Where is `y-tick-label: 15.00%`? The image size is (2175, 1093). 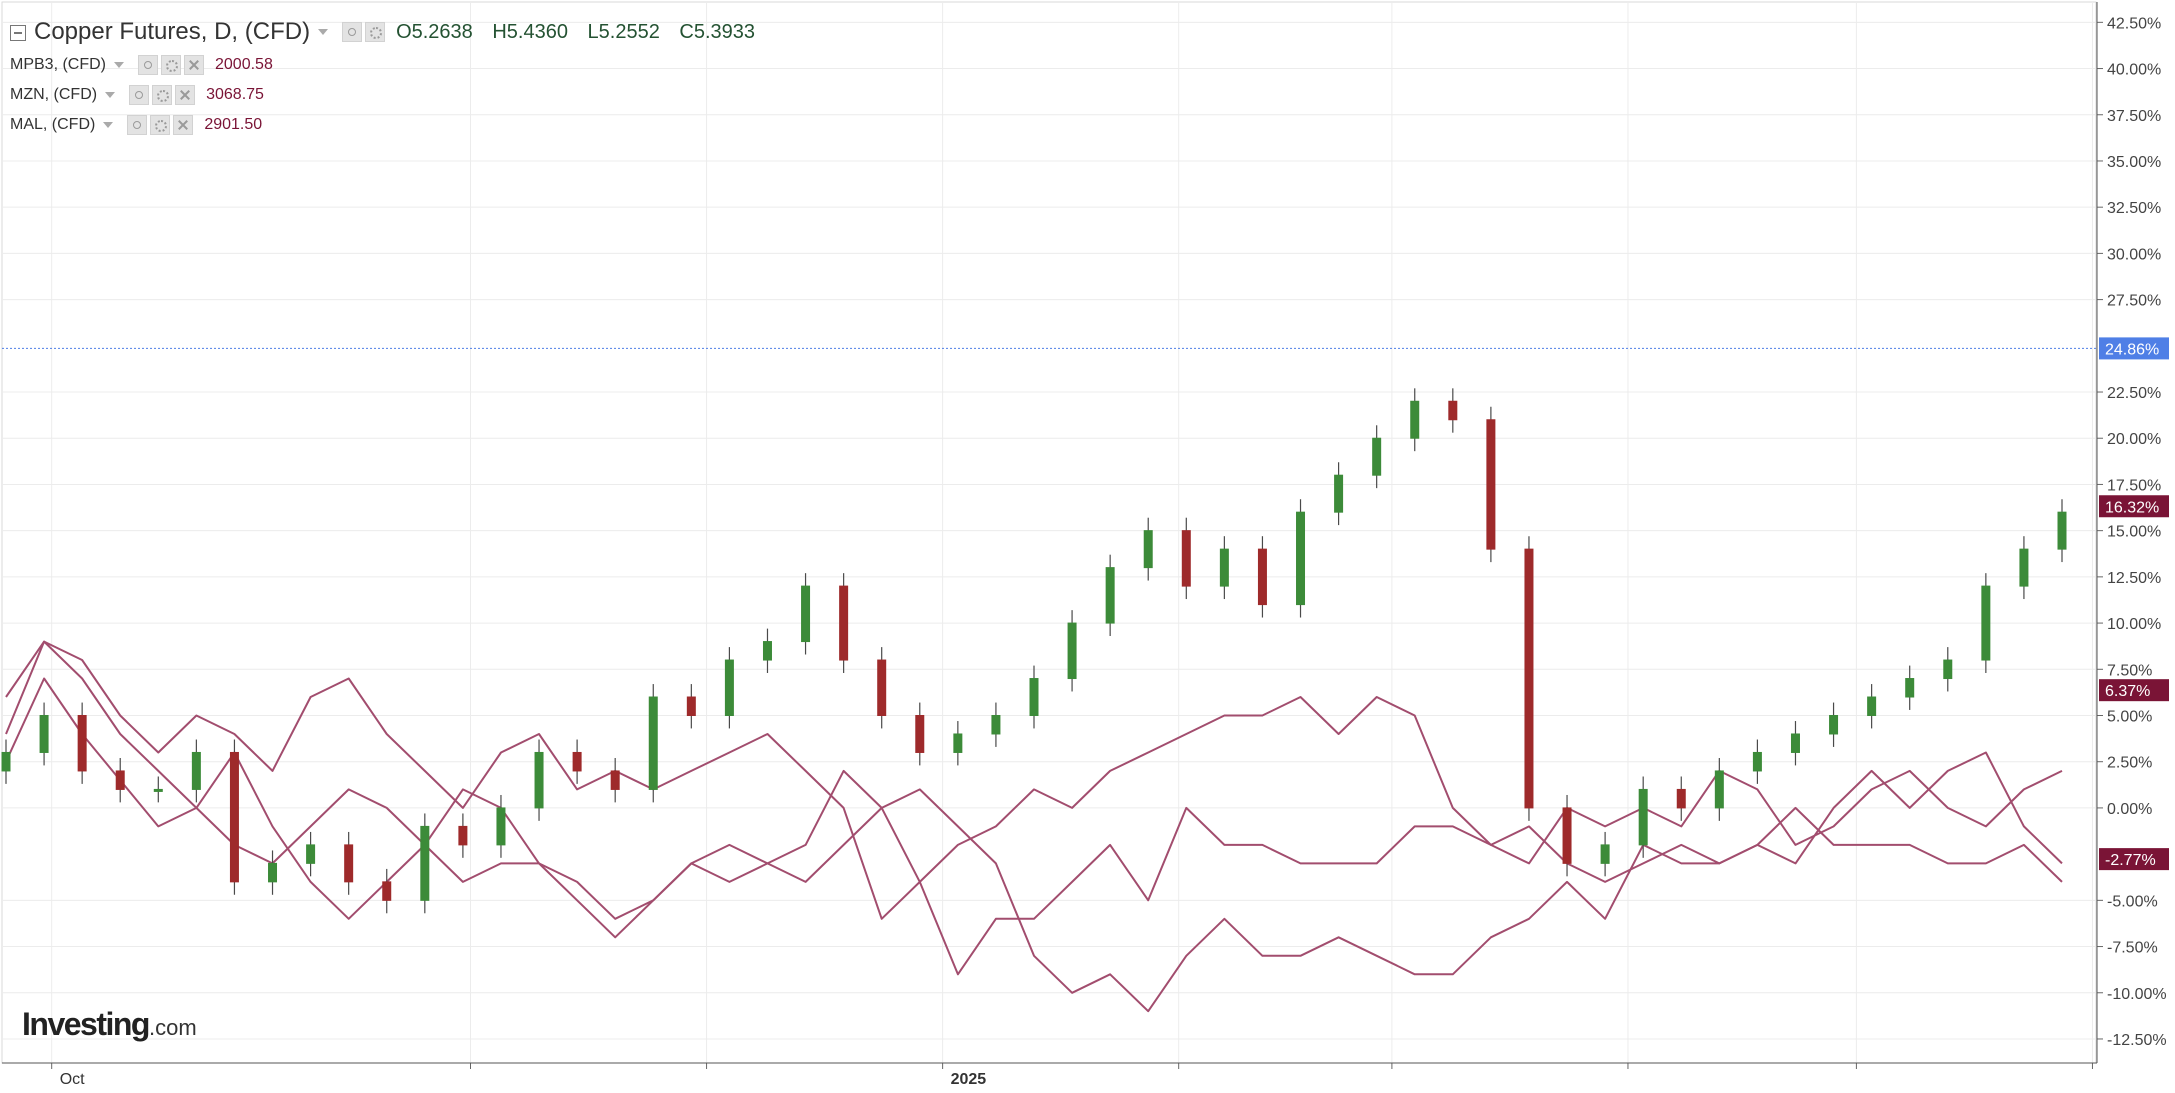
y-tick-label: 15.00% is located at coordinates (2134, 532).